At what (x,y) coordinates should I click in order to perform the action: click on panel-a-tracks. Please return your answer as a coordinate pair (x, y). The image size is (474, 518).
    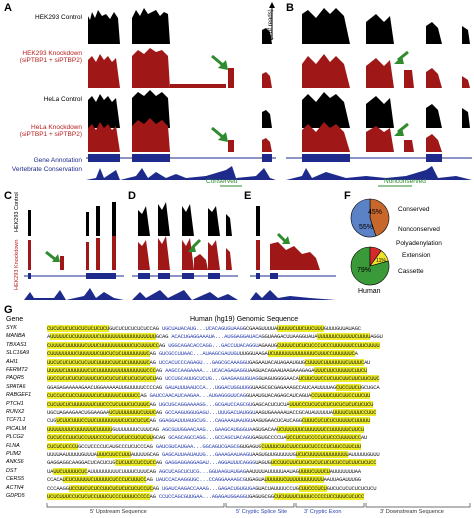
    Looking at the image, I should click on (181, 94).